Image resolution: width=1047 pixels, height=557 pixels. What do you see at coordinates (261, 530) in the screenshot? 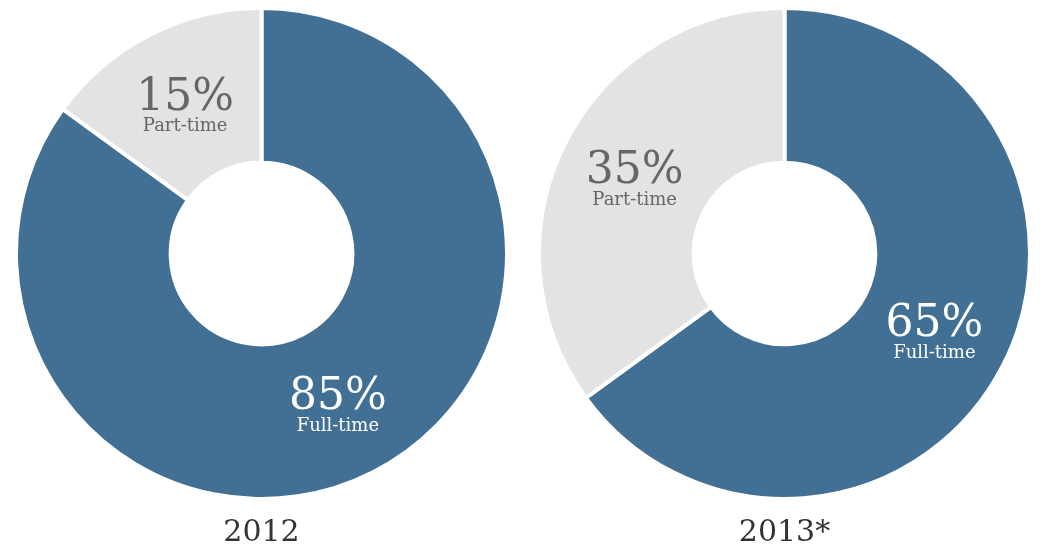
I see `text: 2012` at bounding box center [261, 530].